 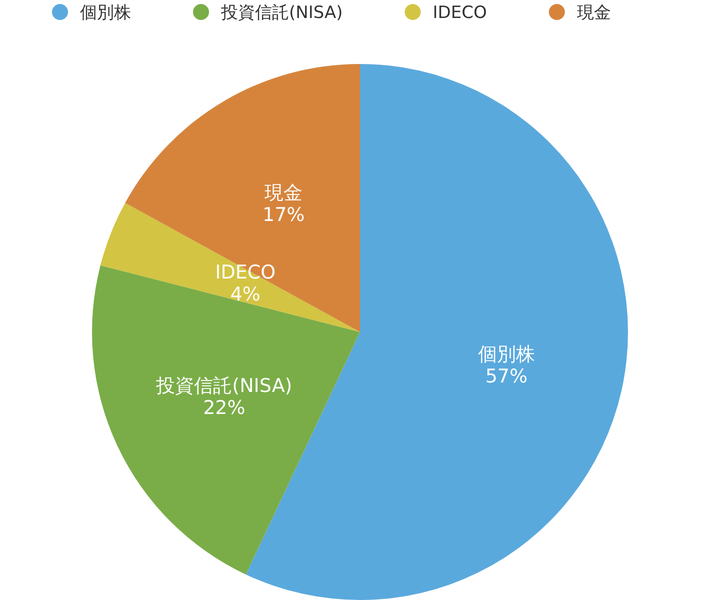 What do you see at coordinates (506, 355) in the screenshot?
I see `slice-label: 個別株` at bounding box center [506, 355].